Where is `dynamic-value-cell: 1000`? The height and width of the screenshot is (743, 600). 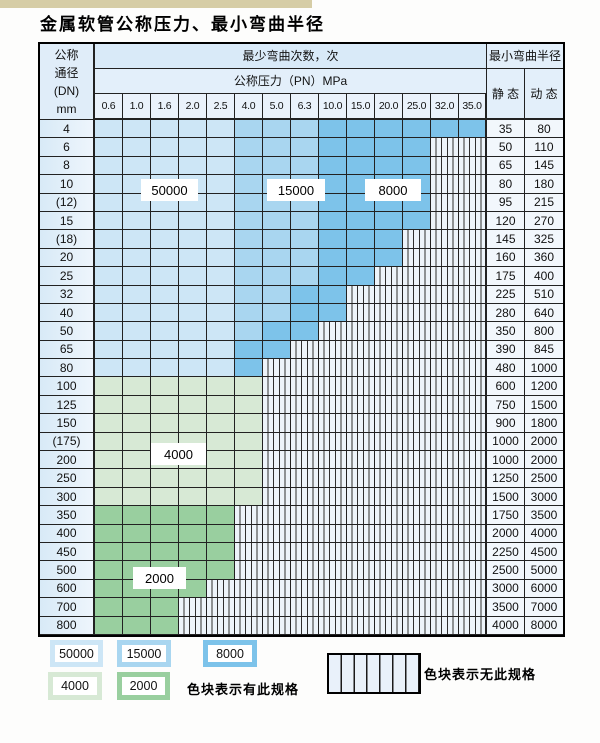
dynamic-value-cell: 1000 is located at coordinates (544, 368).